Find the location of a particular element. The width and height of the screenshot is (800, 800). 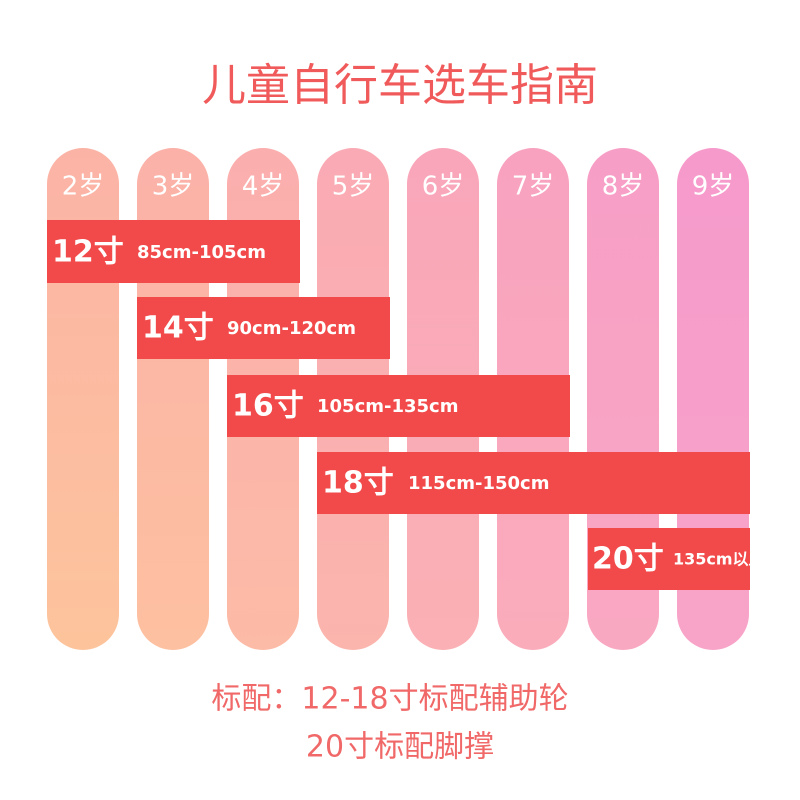

height-label: 115cm-150cm is located at coordinates (478, 483).